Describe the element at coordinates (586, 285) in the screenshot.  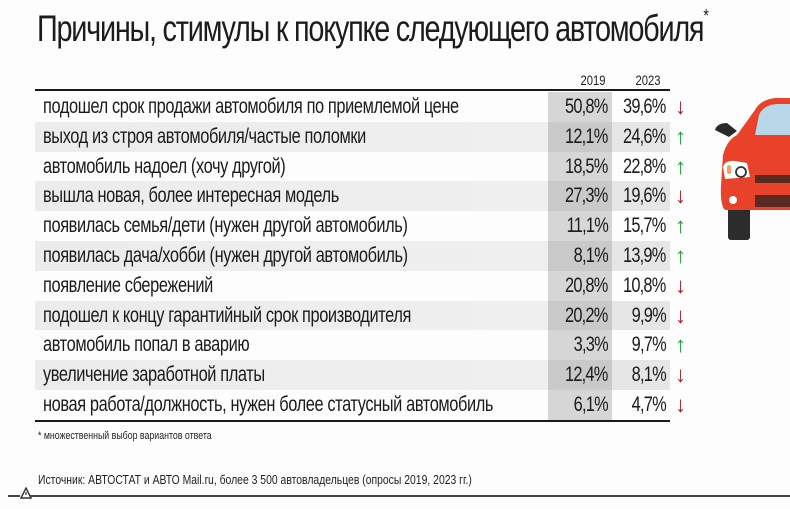
I see `value-2019: 20,8%` at that location.